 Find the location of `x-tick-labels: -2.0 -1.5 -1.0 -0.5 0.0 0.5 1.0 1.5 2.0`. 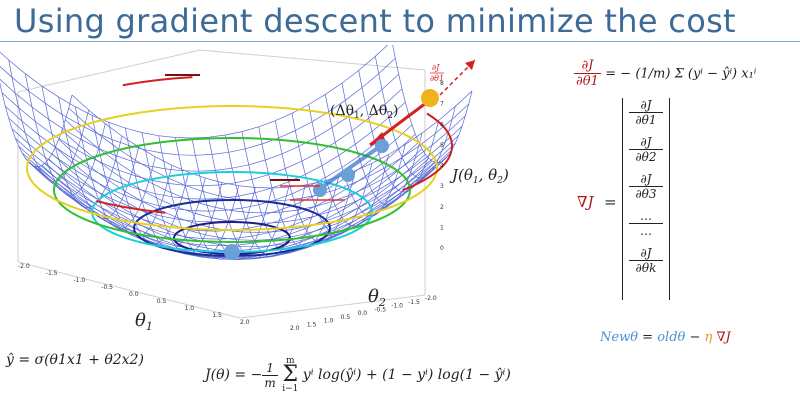

x-tick-labels: -2.0 -1.5 -1.0 -0.5 0.0 0.5 1.0 1.5 2.0 is located at coordinates (134, 294).